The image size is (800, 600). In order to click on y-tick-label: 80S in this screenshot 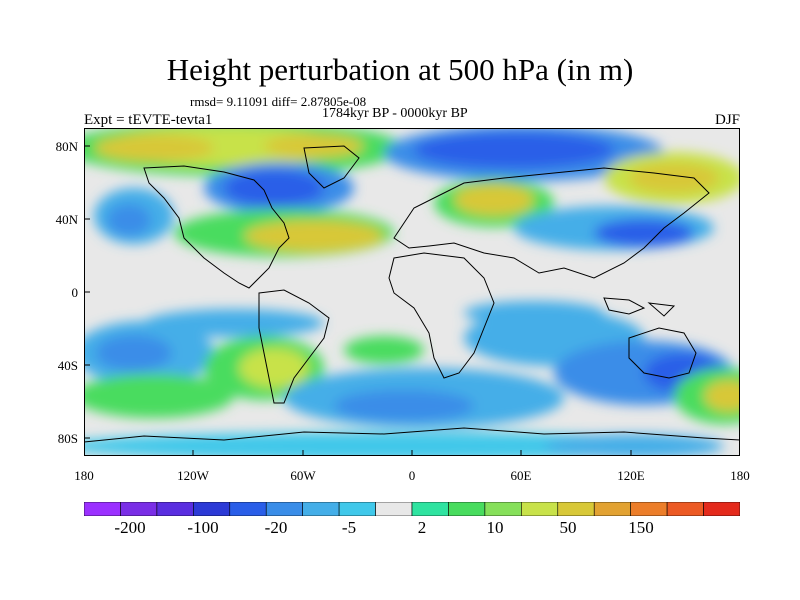, I will do `click(67, 438)`.